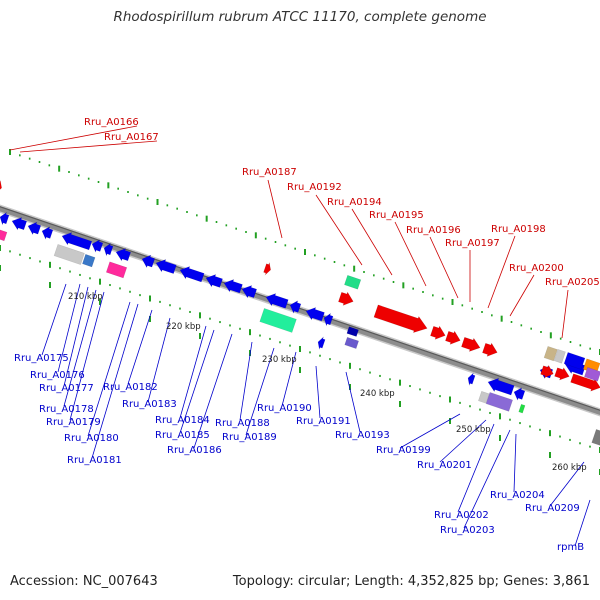 This screenshot has width=600, height=600. I want to click on forward-gene-label: Rru_A0205, so click(572, 282).